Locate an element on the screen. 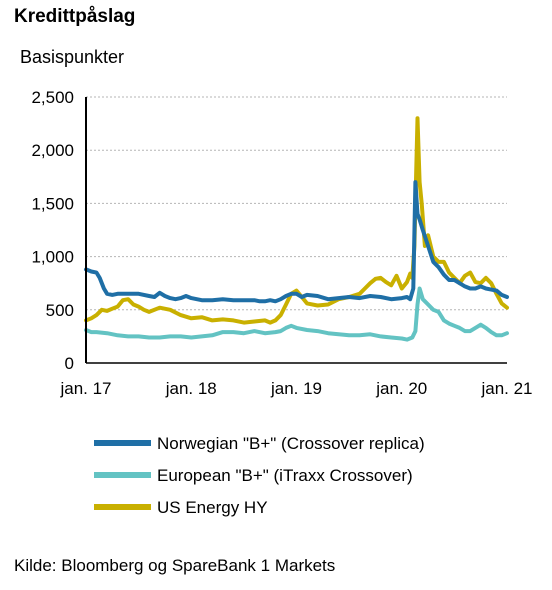 The width and height of the screenshot is (552, 590). y-tick-label: 1,000 is located at coordinates (52, 257).